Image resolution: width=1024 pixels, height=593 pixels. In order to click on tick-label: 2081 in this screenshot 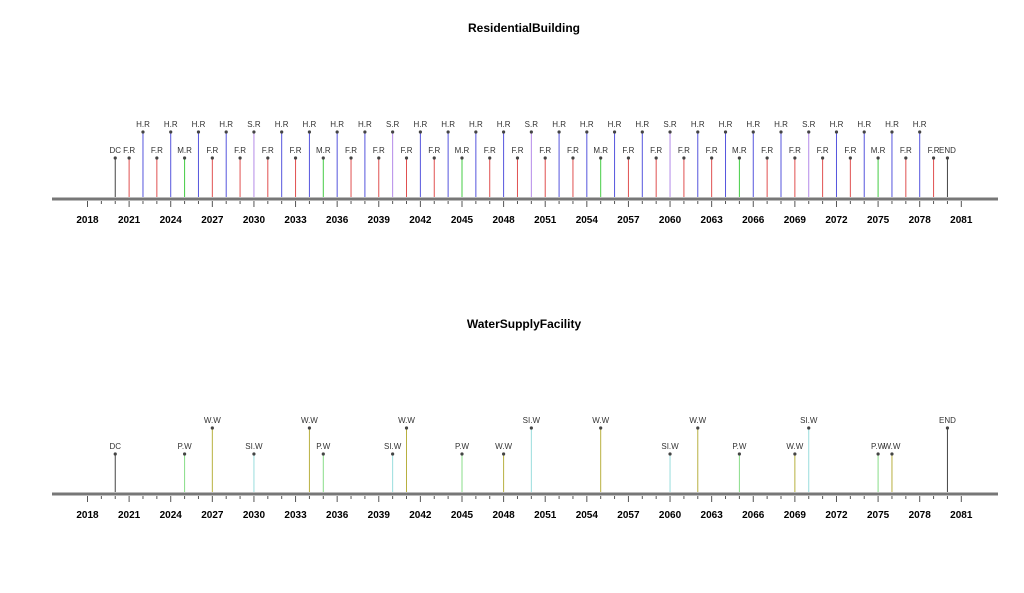, I will do `click(961, 515)`.